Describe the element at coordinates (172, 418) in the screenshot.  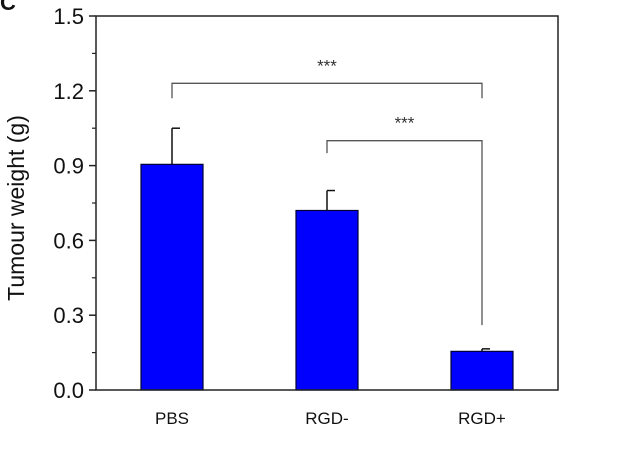
I see `x-tick-label: PBS` at that location.